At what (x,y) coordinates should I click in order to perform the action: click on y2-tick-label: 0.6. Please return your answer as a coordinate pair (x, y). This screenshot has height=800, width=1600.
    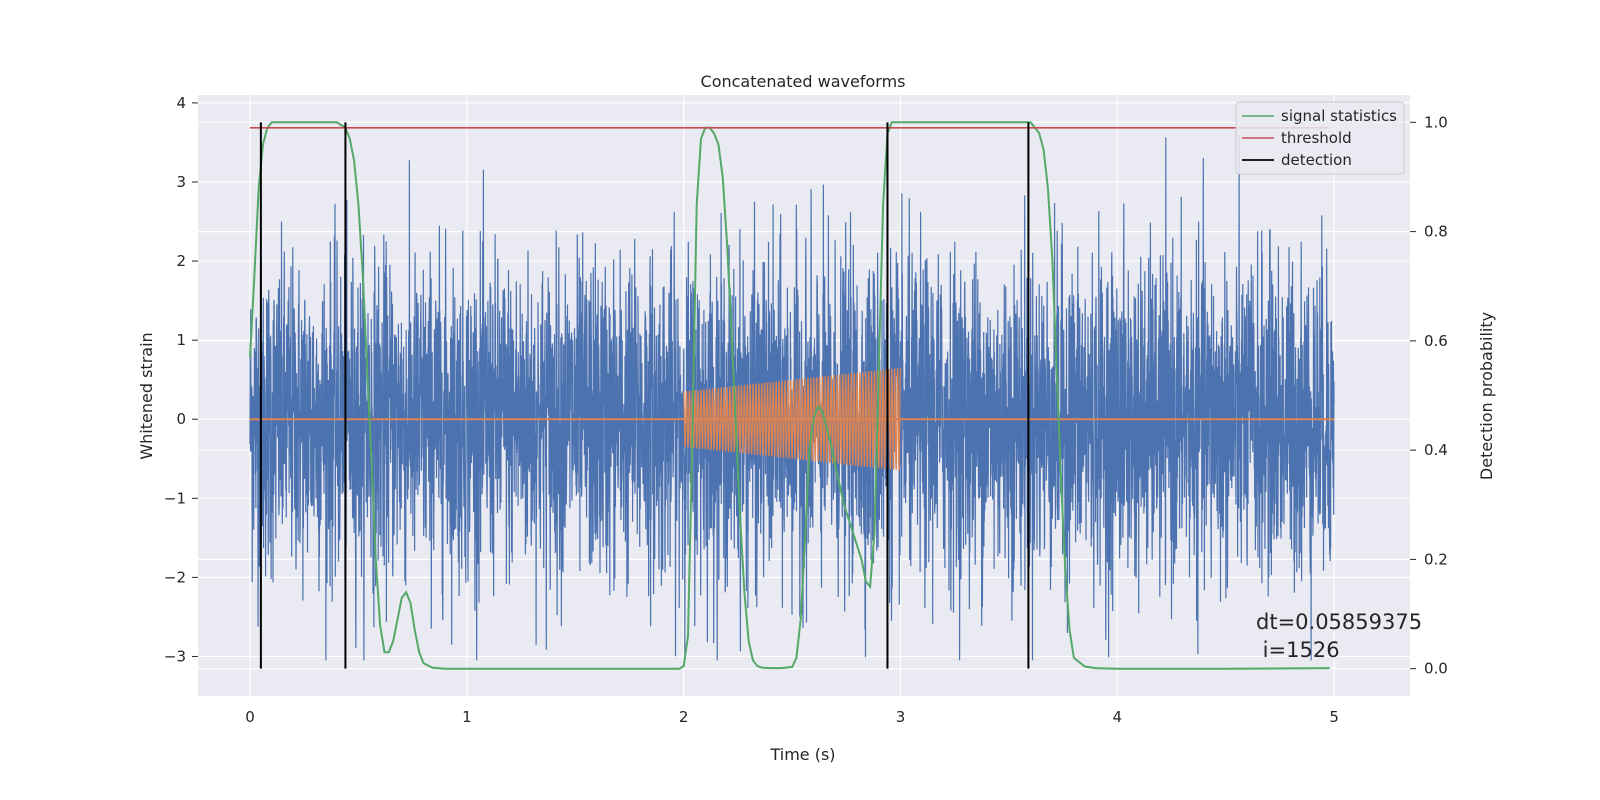
    Looking at the image, I should click on (1436, 341).